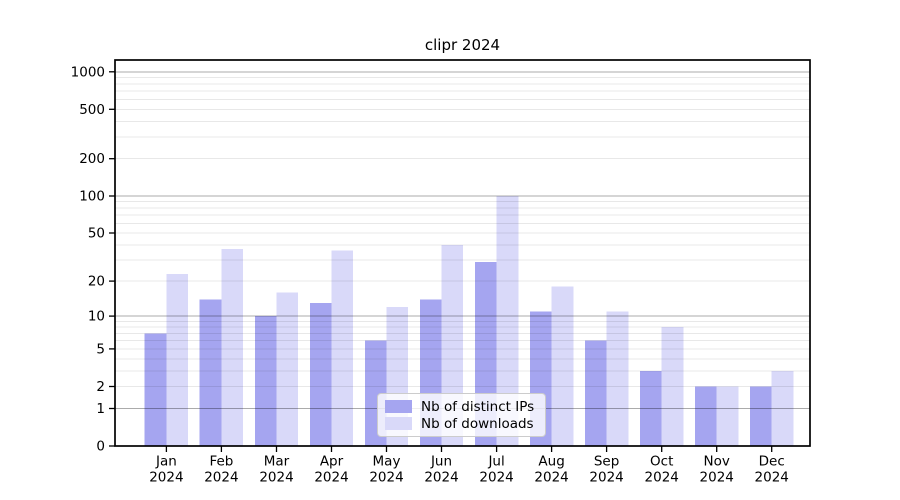 The width and height of the screenshot is (900, 500). What do you see at coordinates (441, 462) in the screenshot?
I see `x-tick-label-month: Jun` at bounding box center [441, 462].